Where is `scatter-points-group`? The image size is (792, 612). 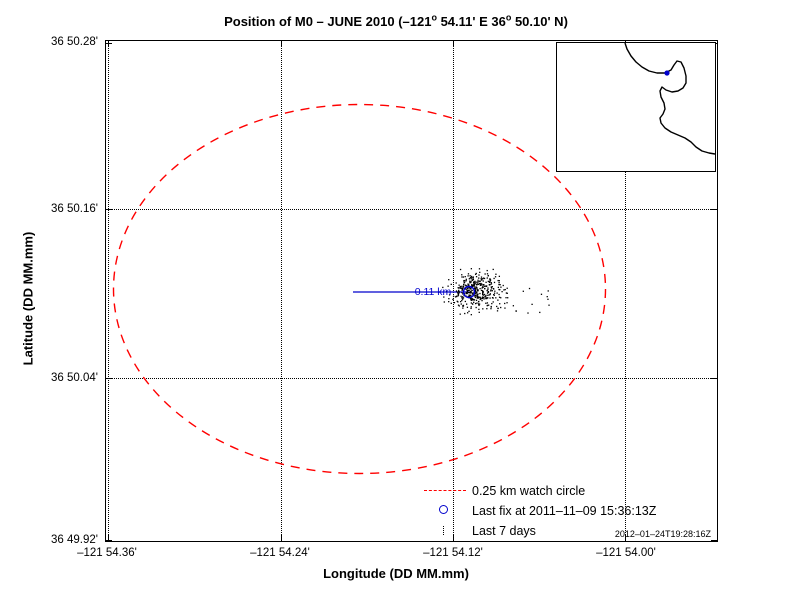 scatter-points-group is located at coordinates (496, 292).